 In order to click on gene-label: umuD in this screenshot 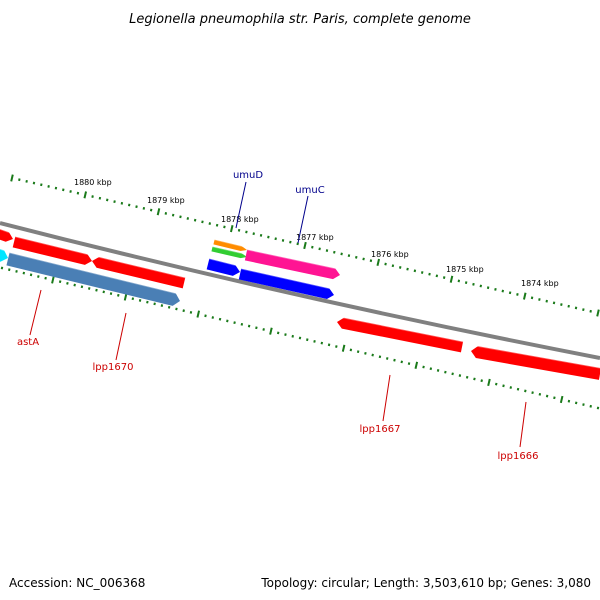, I will do `click(248, 175)`.